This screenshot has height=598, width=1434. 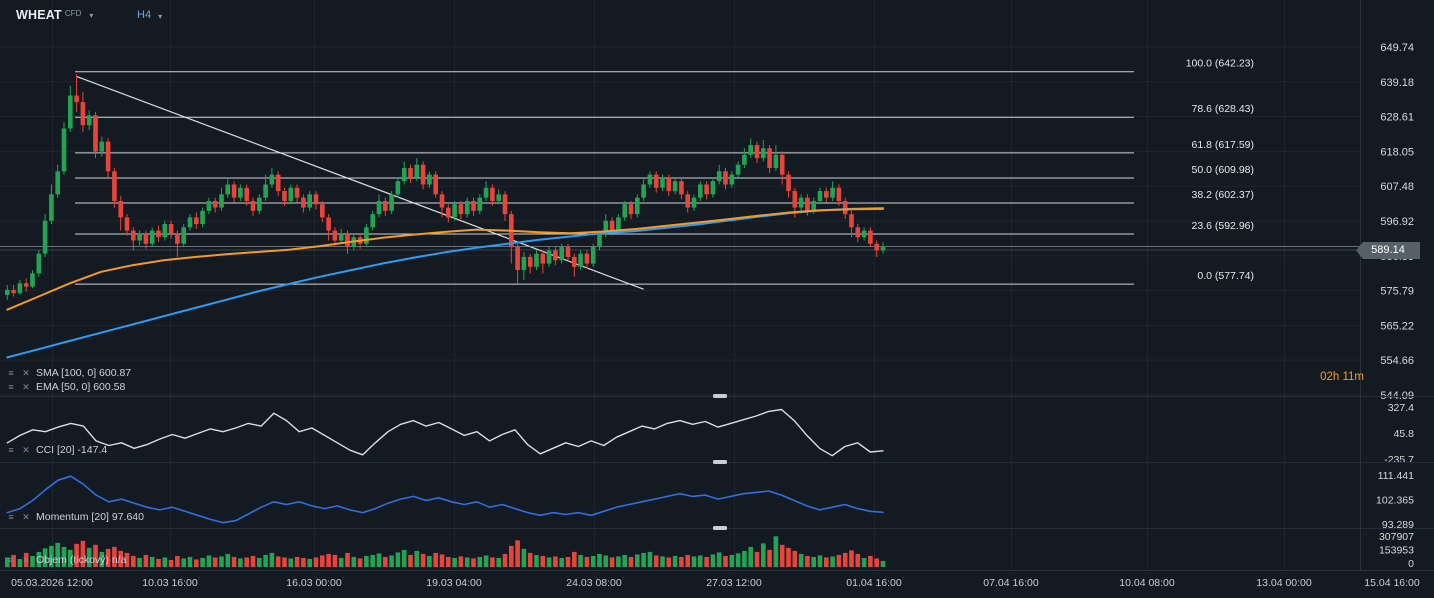 I want to click on svg-text: 618.05, so click(x=1397, y=152).